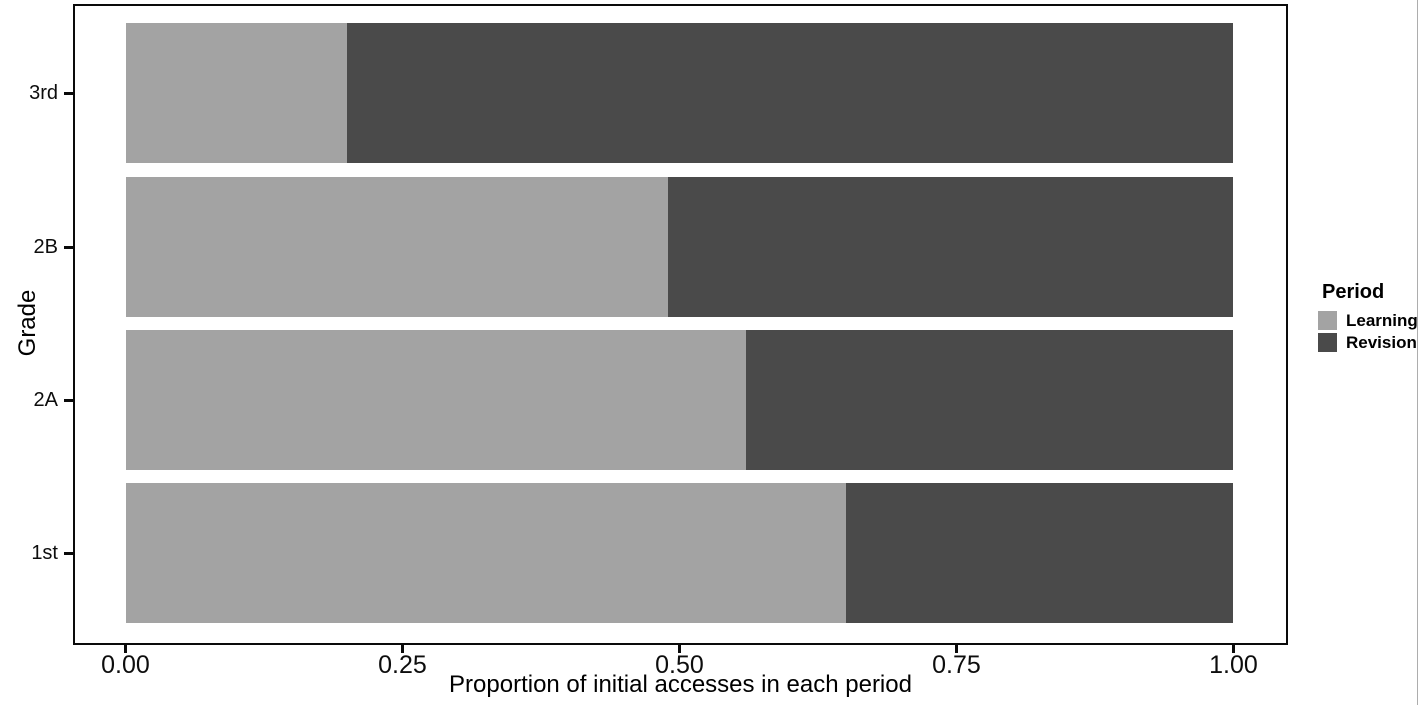  I want to click on y-axis-tick-label: 2A, so click(45, 400).